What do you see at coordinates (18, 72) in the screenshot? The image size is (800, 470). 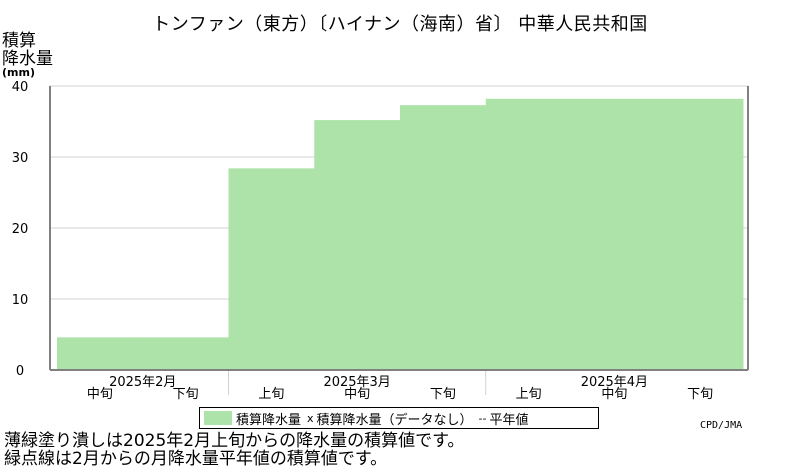 I see `y-axis-unit: (mm)` at bounding box center [18, 72].